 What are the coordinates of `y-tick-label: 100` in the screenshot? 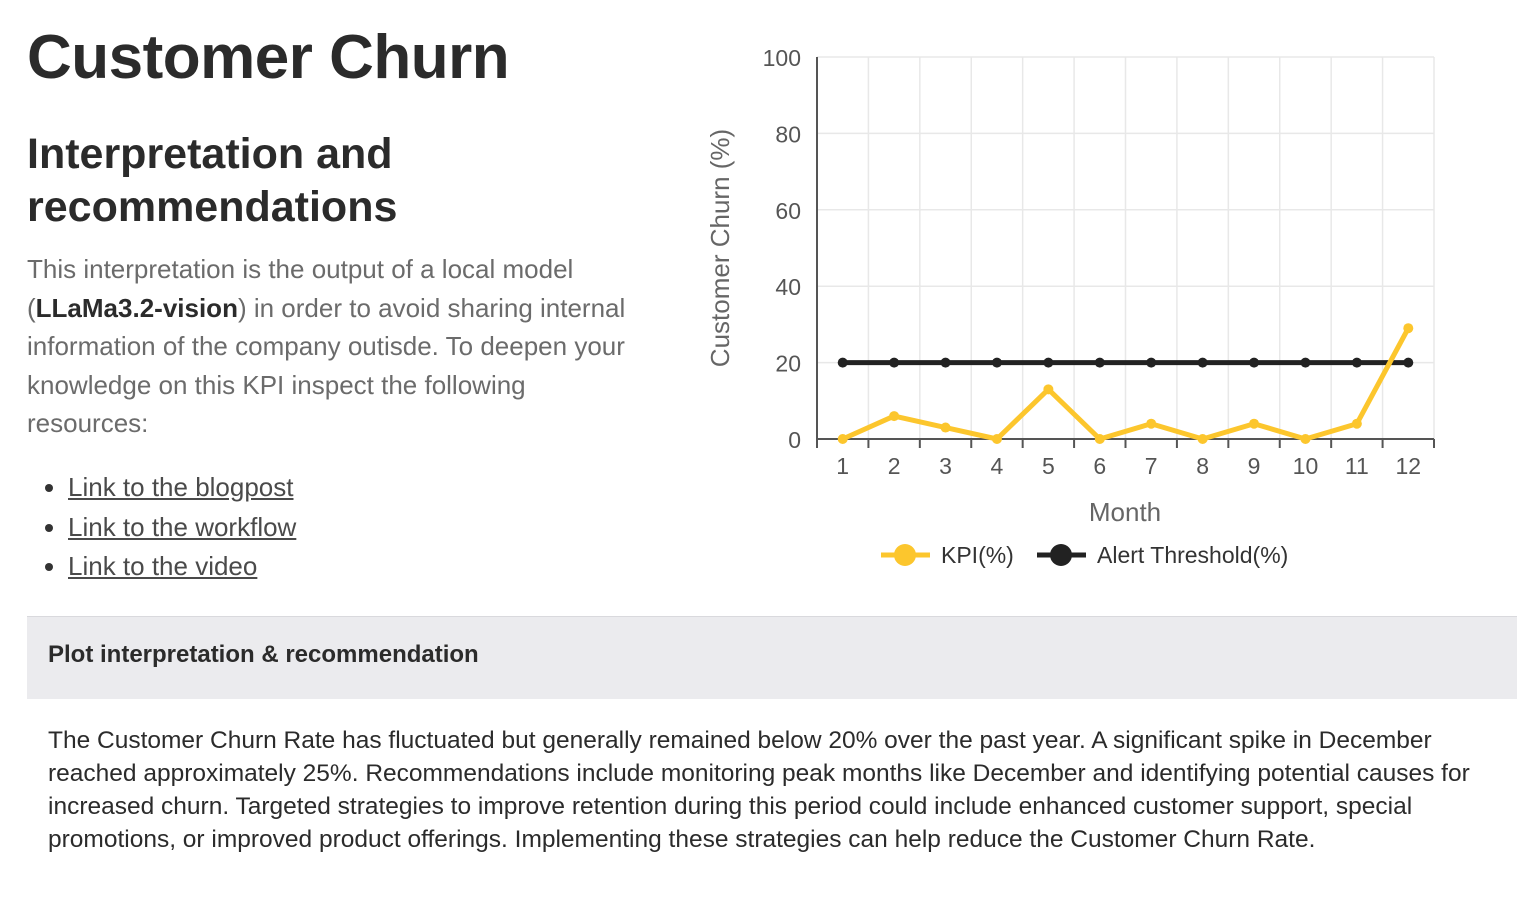 It's located at (782, 58).